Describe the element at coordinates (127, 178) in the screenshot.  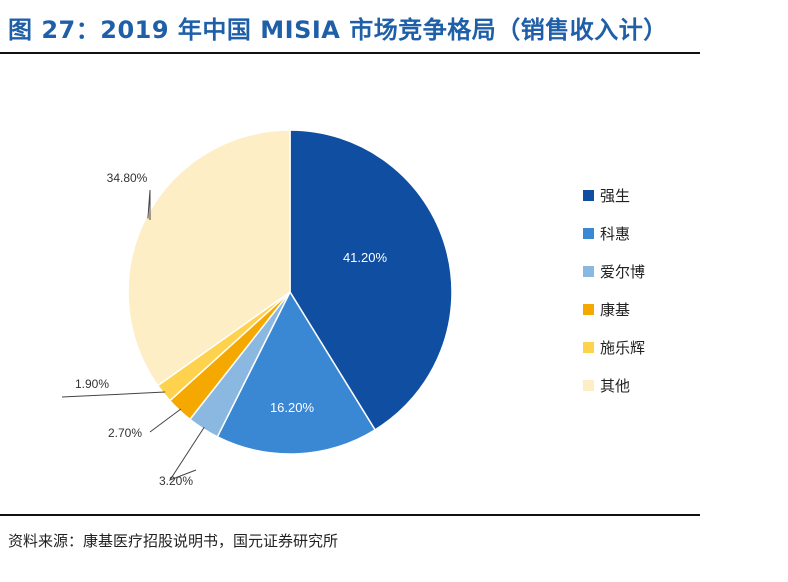
I see `slice-value-label-6: 34.80%` at that location.